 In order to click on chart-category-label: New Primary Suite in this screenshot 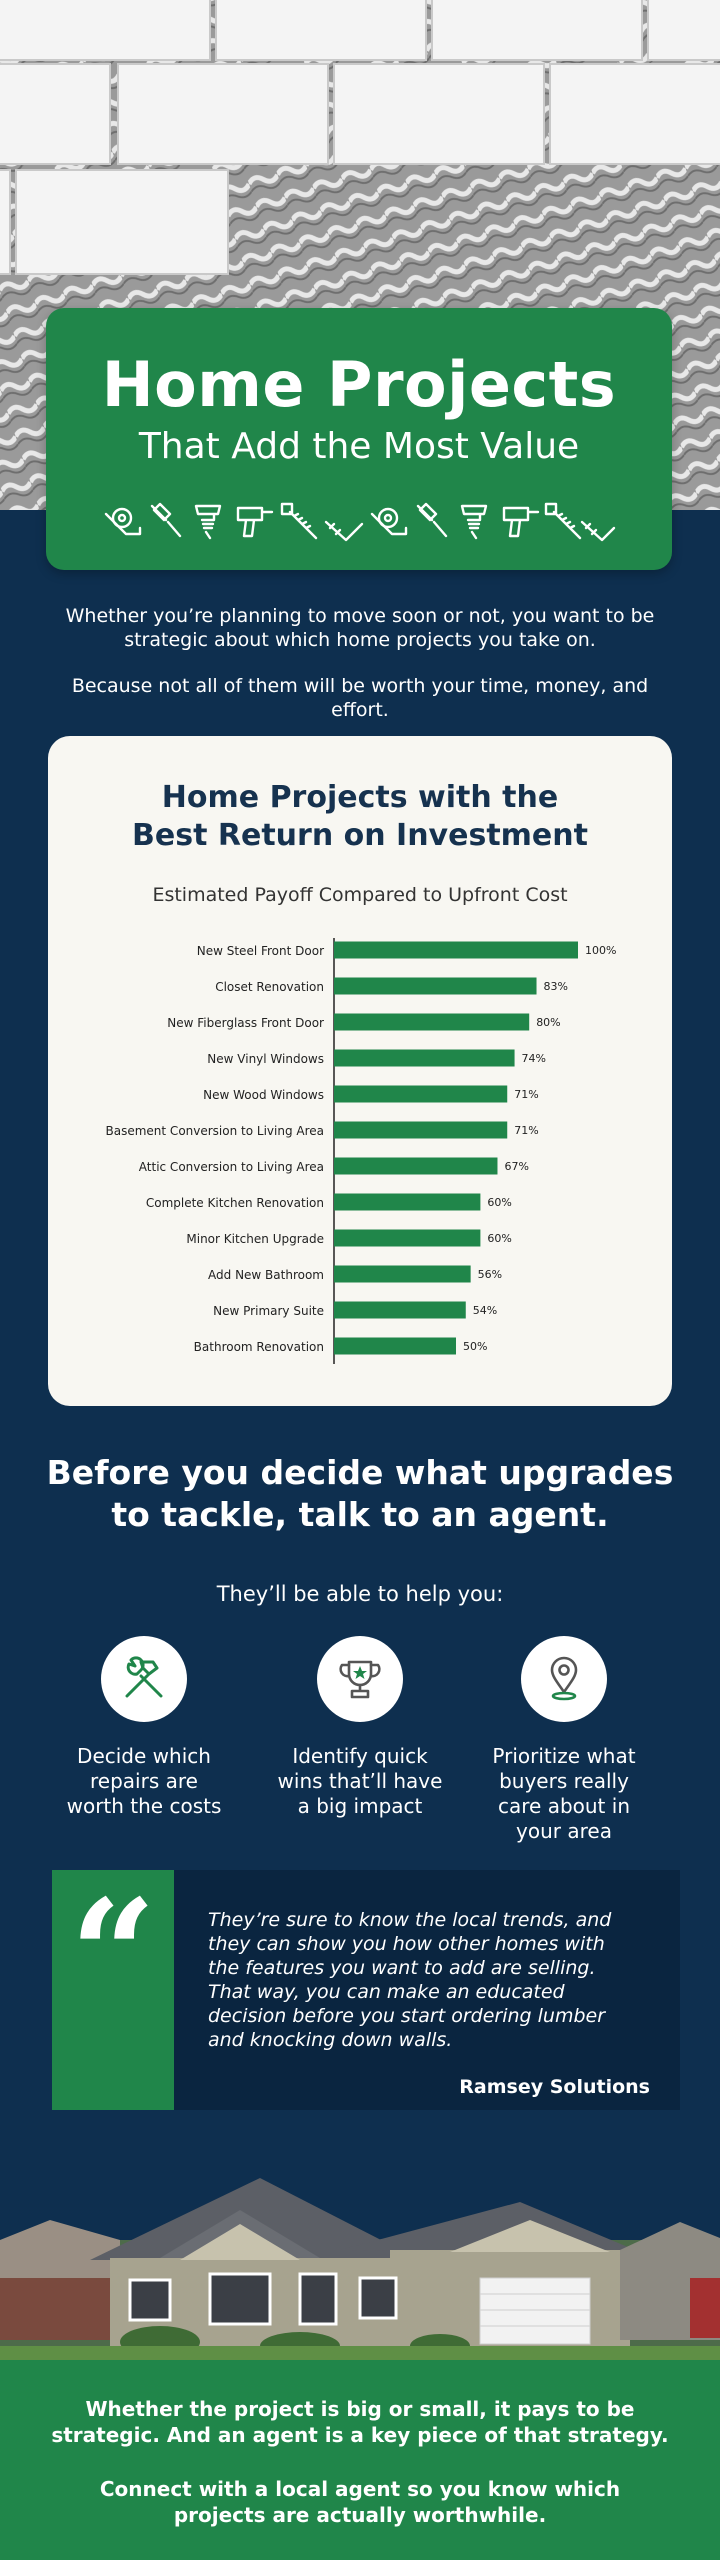, I will do `click(268, 1311)`.